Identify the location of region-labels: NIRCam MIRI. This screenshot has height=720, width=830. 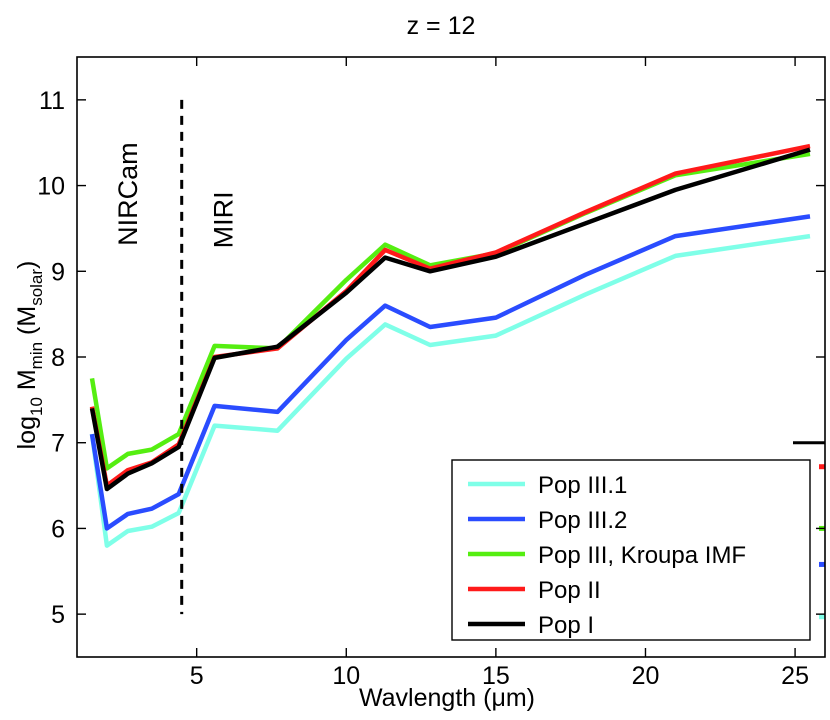
(176, 195).